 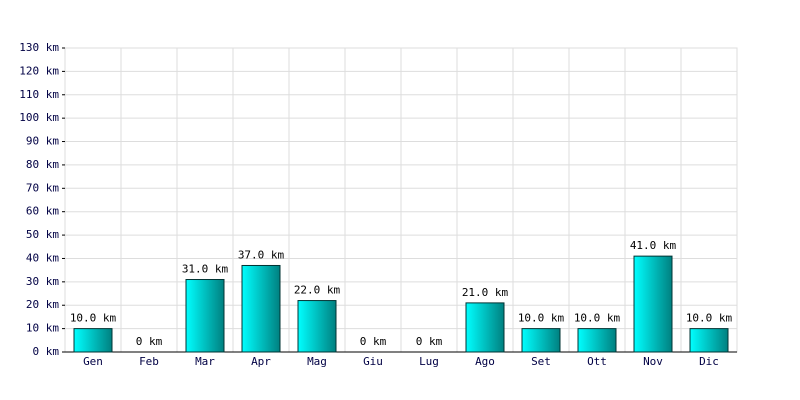 I want to click on x-tick-label: Ott, so click(x=597, y=361).